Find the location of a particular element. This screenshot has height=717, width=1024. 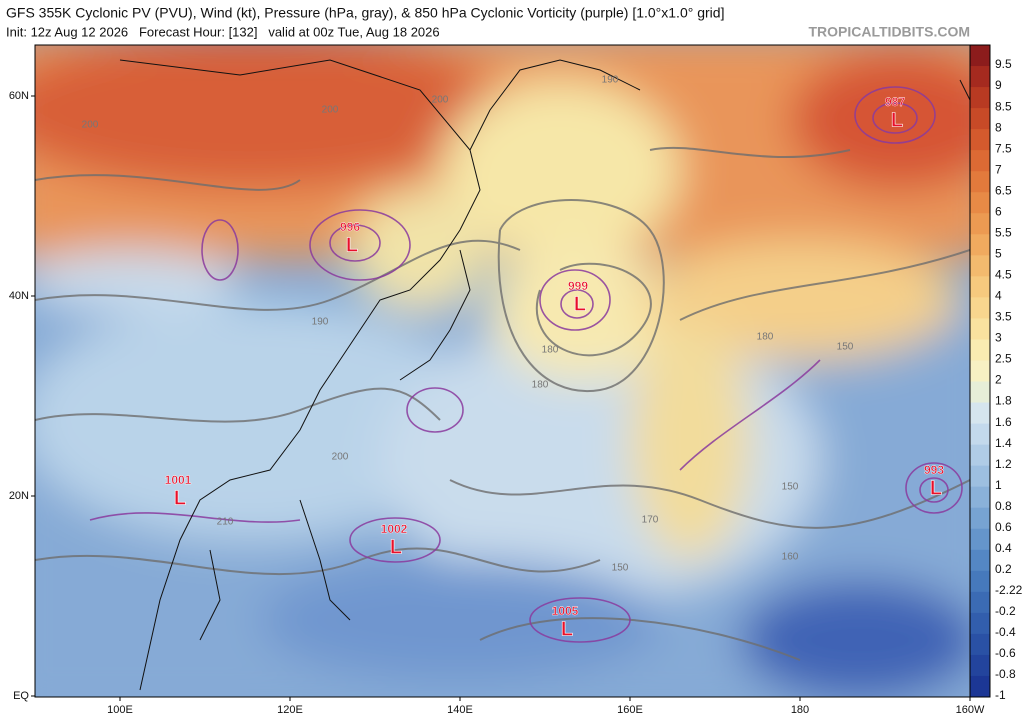

lat-label: EQ is located at coordinates (21, 696).